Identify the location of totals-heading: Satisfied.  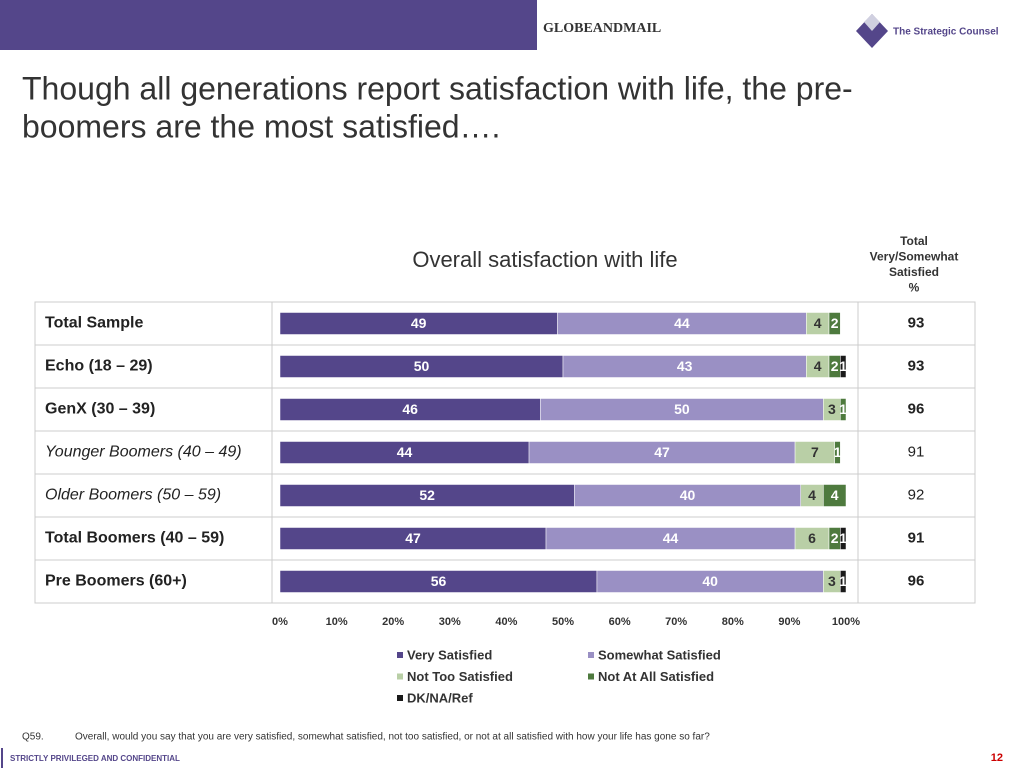
(914, 272).